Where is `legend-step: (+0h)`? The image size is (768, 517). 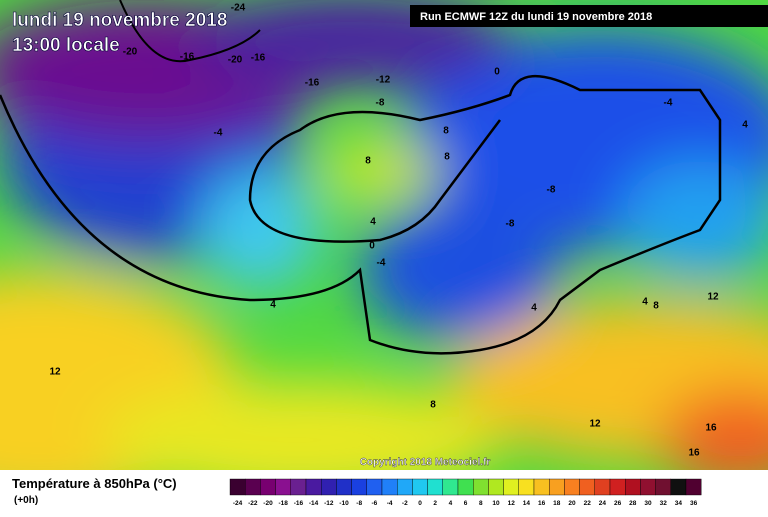 legend-step: (+0h) is located at coordinates (26, 500).